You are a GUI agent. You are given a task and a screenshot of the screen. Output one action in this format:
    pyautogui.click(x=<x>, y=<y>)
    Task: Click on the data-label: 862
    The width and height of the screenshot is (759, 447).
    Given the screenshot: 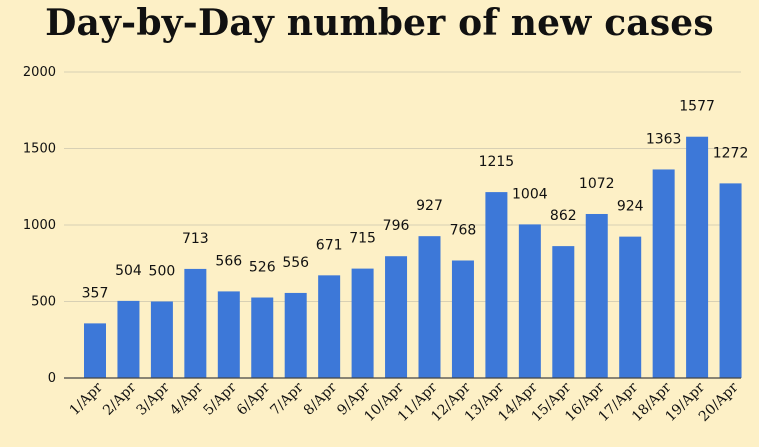 What is the action you would take?
    pyautogui.click(x=563, y=216)
    